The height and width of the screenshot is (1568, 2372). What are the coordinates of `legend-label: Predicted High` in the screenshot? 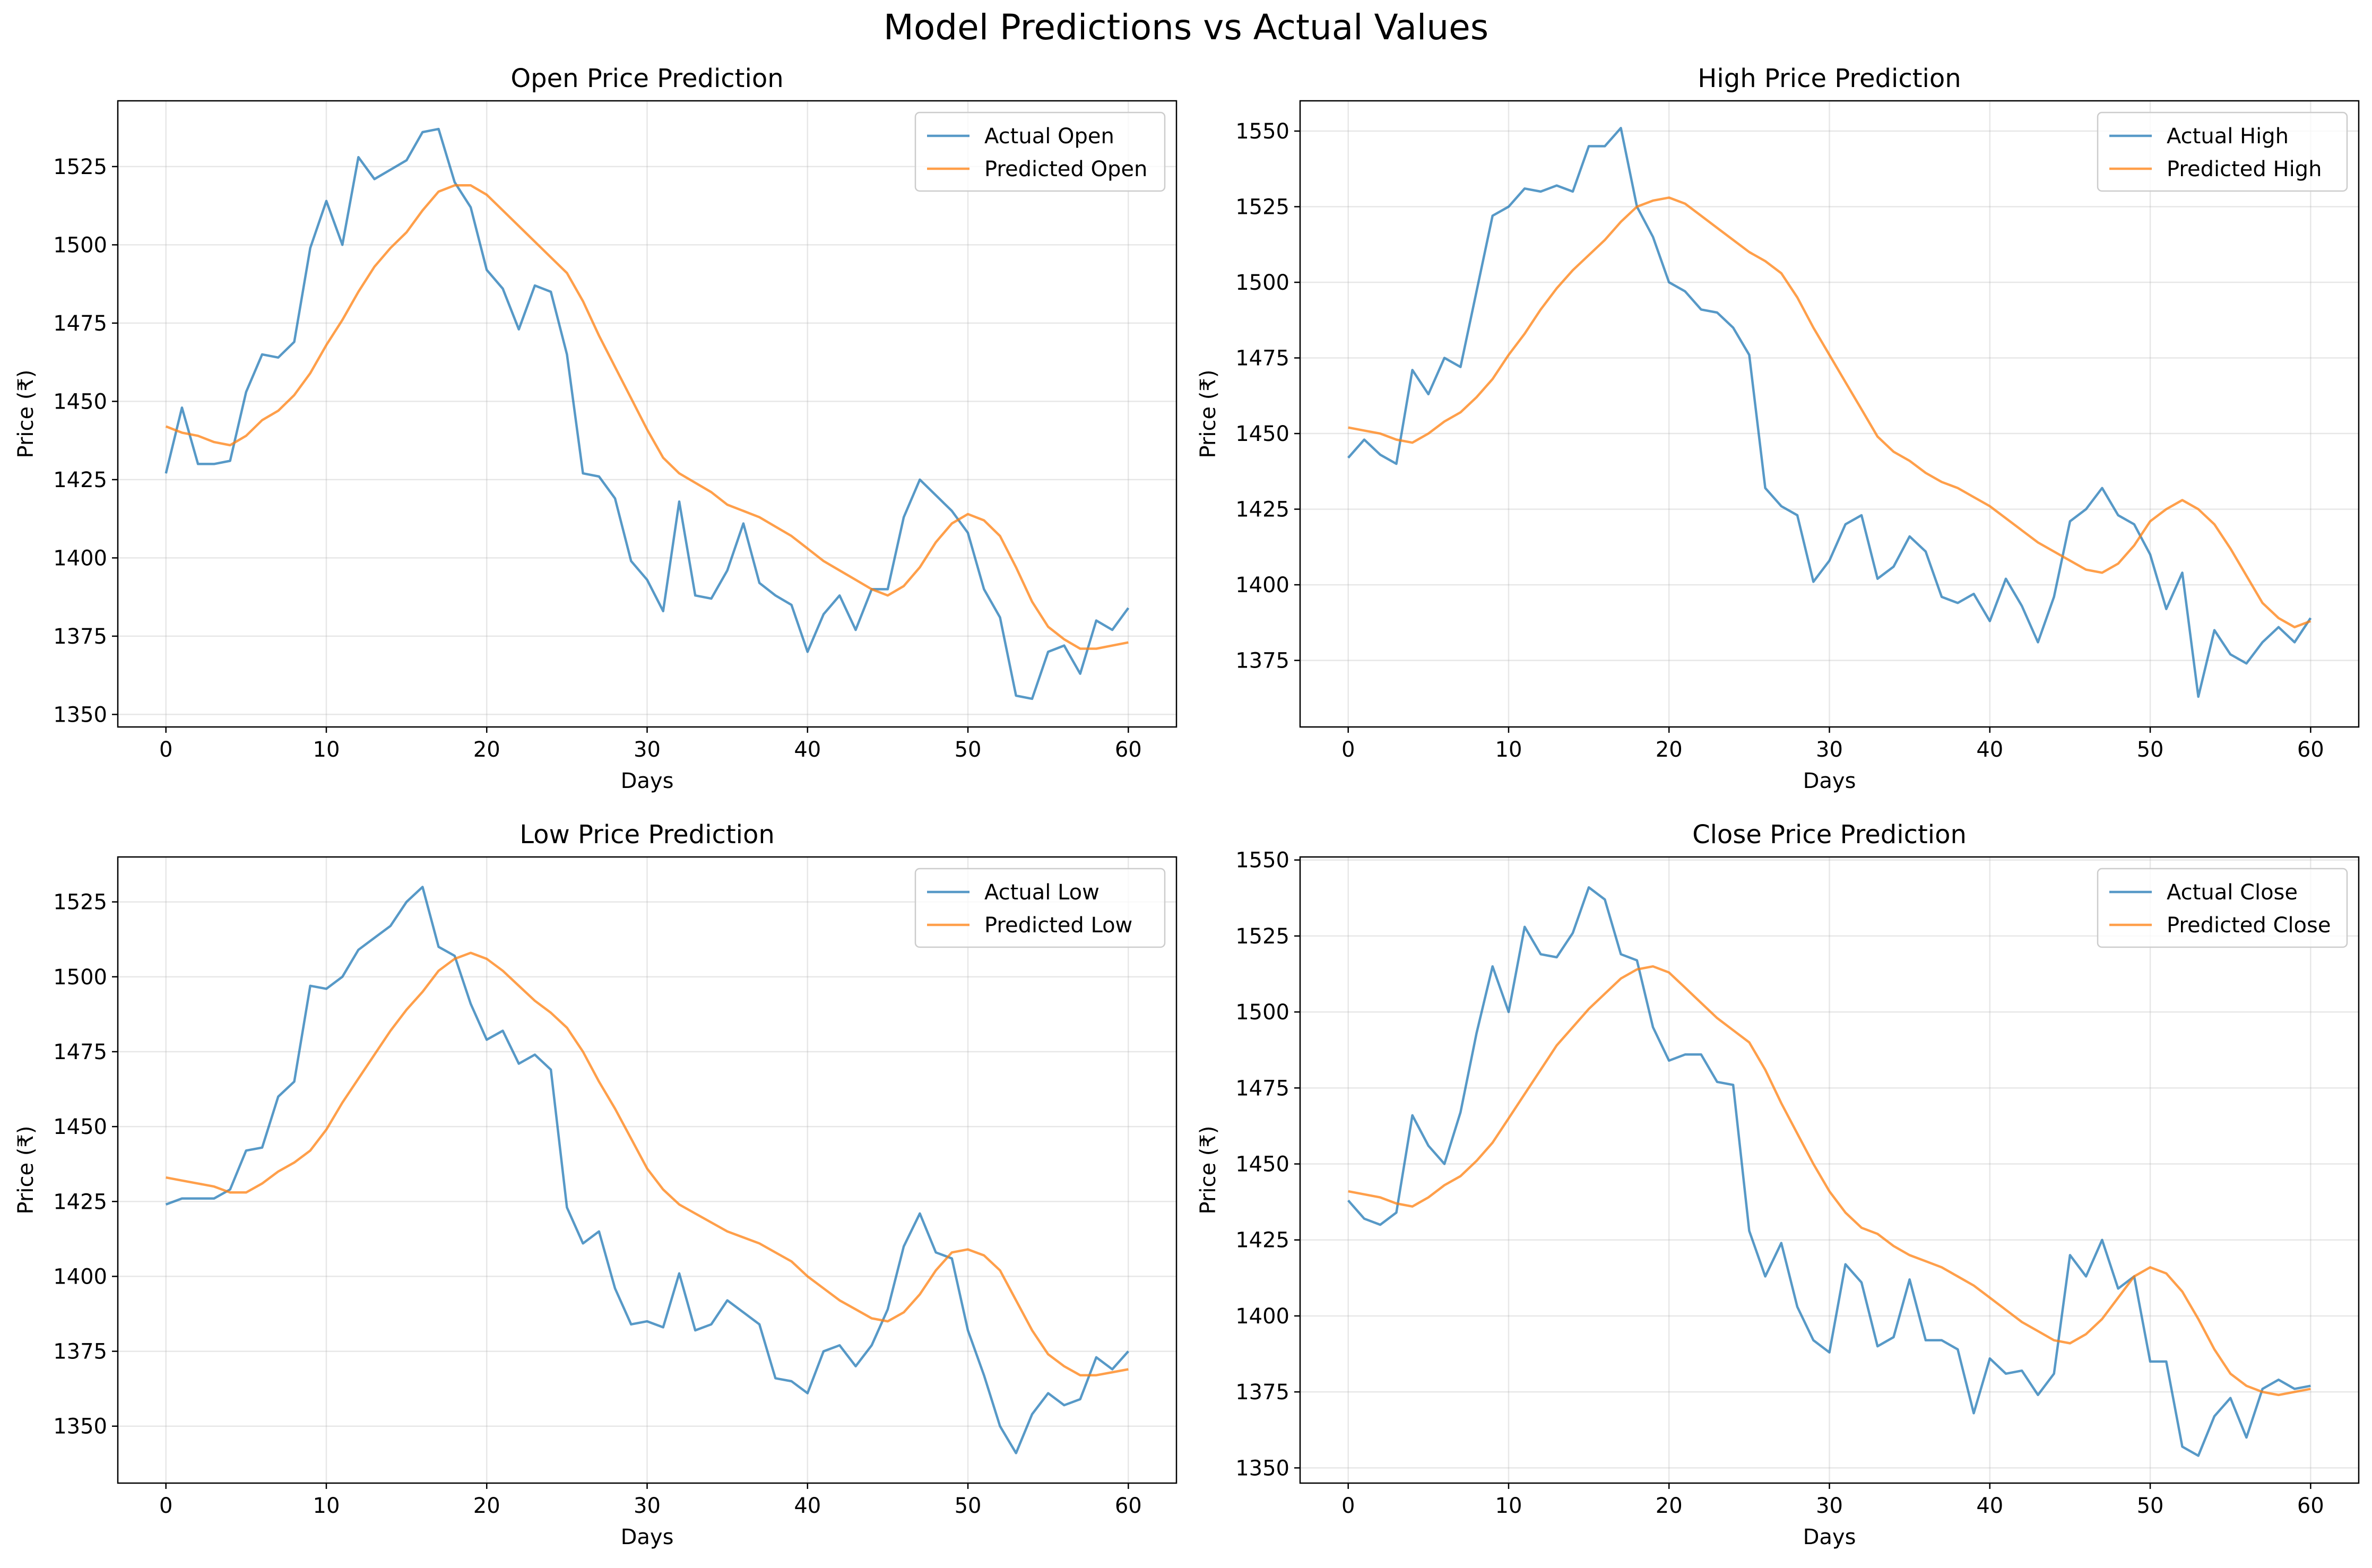 It's located at (2244, 169).